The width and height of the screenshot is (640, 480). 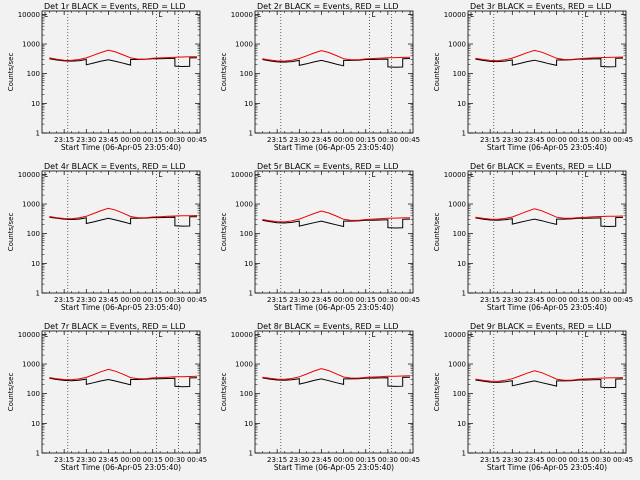 I want to click on chart-title: Det 8r BLACK = Events, RED = LLD, so click(x=328, y=326).